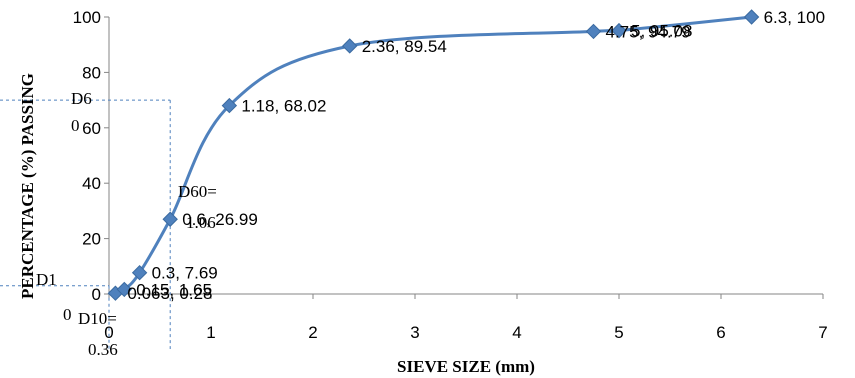  Describe the element at coordinates (185, 273) in the screenshot. I see `data-label: 0.3, 7.69` at that location.